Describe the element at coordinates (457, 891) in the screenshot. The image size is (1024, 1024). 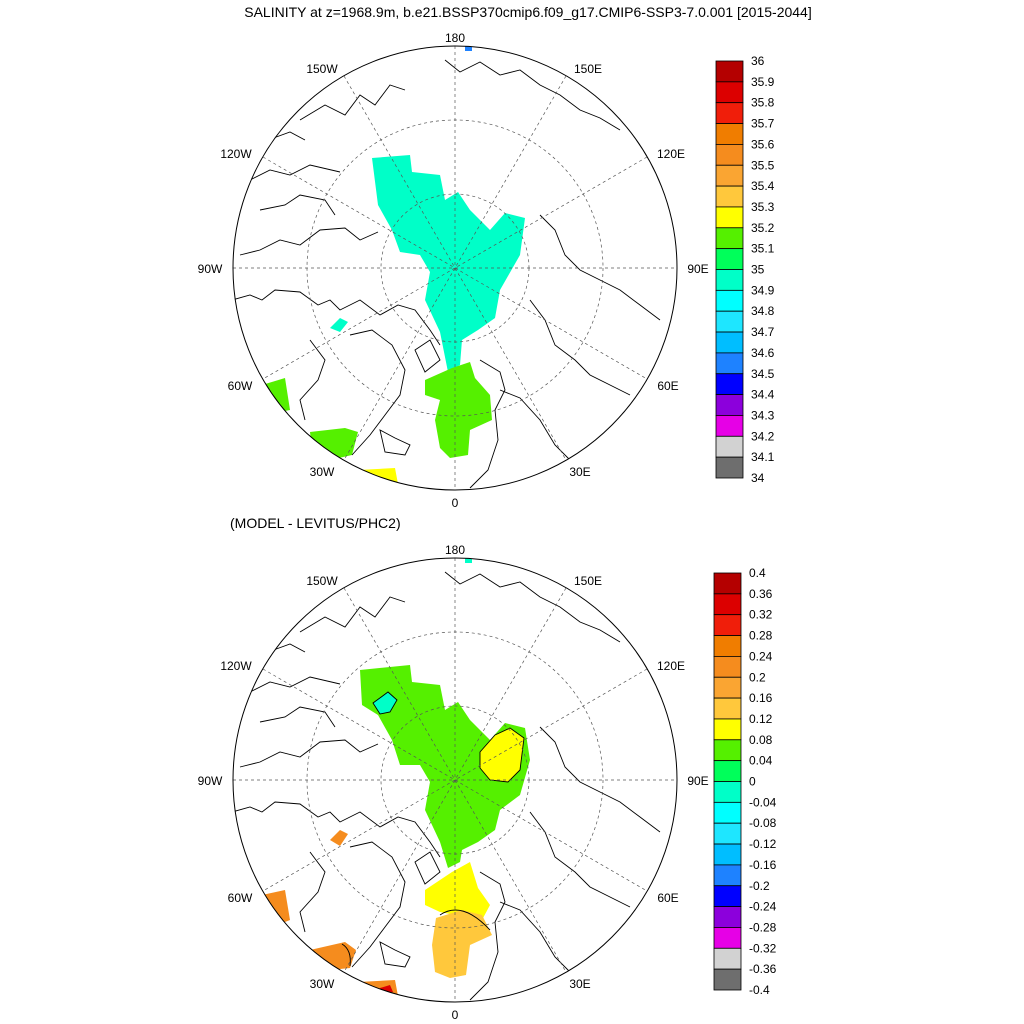
I see `fram-strait-region` at that location.